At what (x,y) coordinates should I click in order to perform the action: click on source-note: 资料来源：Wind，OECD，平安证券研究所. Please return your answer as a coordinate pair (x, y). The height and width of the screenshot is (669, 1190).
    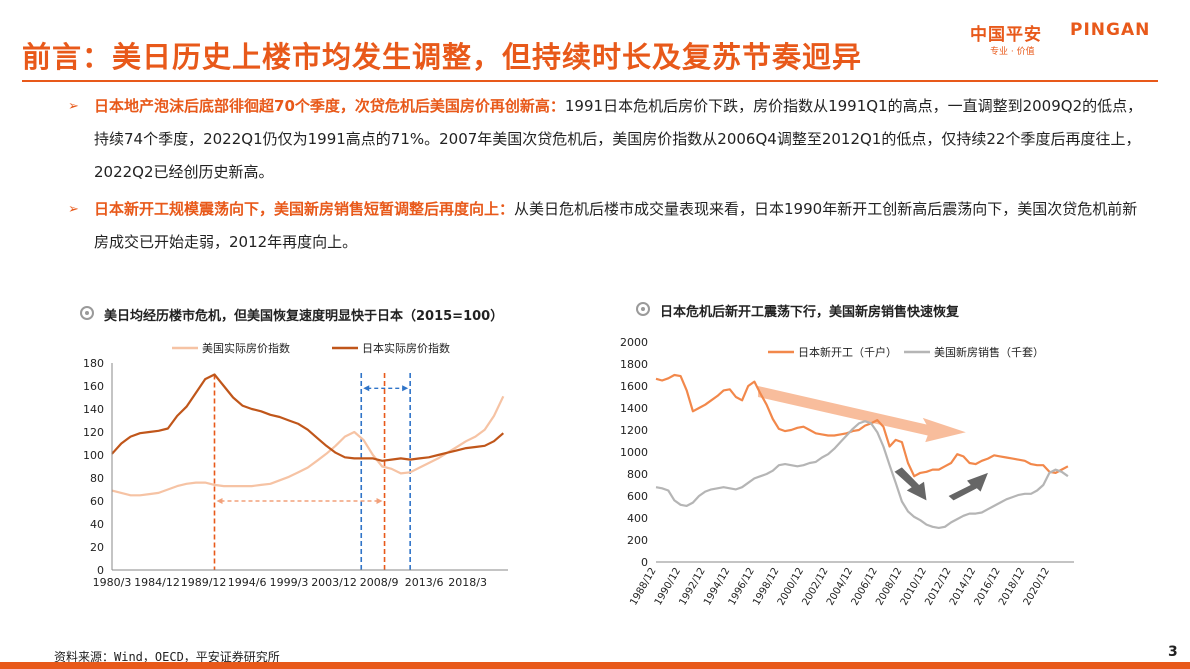
    Looking at the image, I should click on (167, 657).